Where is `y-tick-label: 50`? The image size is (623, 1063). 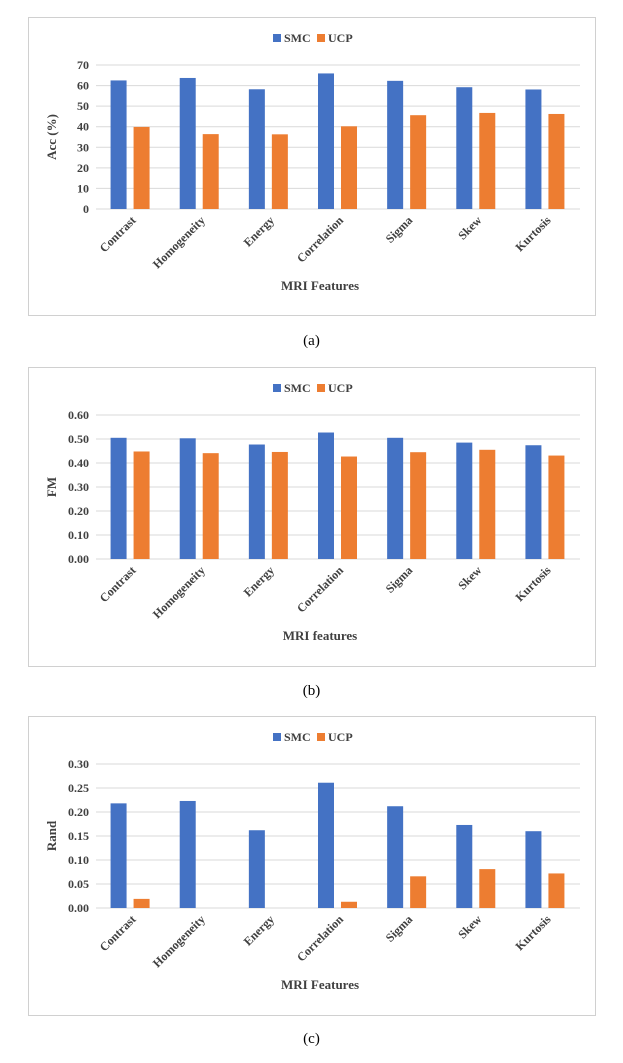
y-tick-label: 50 is located at coordinates (83, 106).